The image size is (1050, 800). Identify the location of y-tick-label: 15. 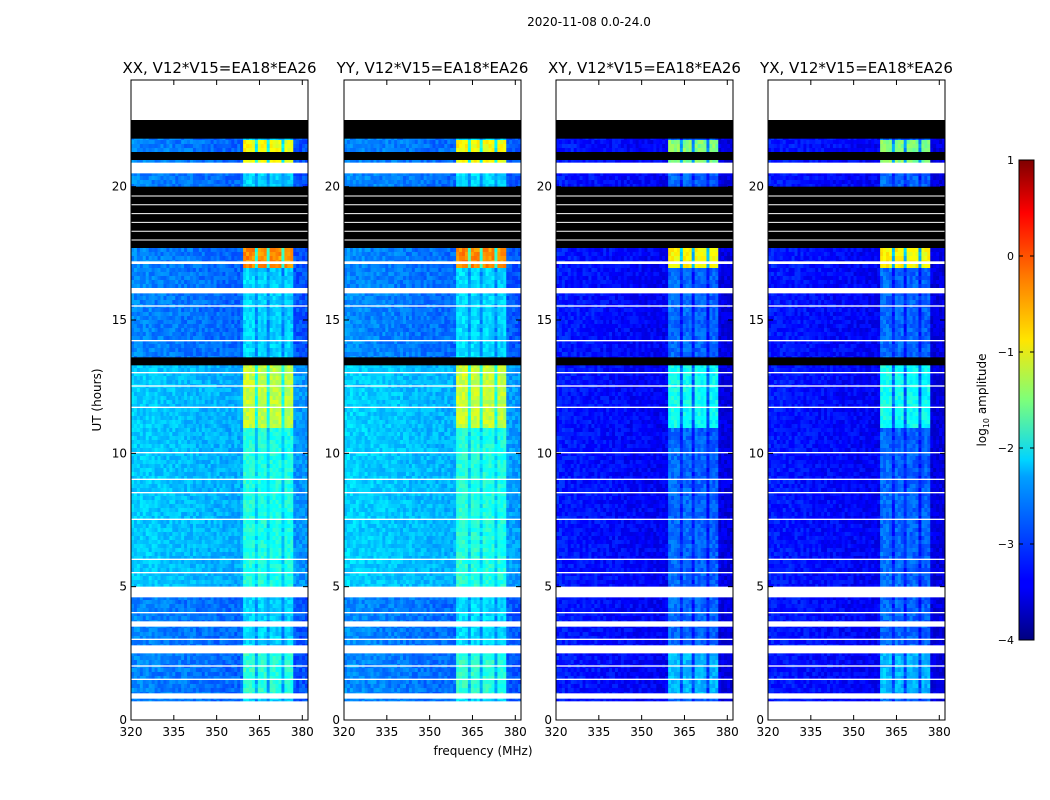
(544, 320).